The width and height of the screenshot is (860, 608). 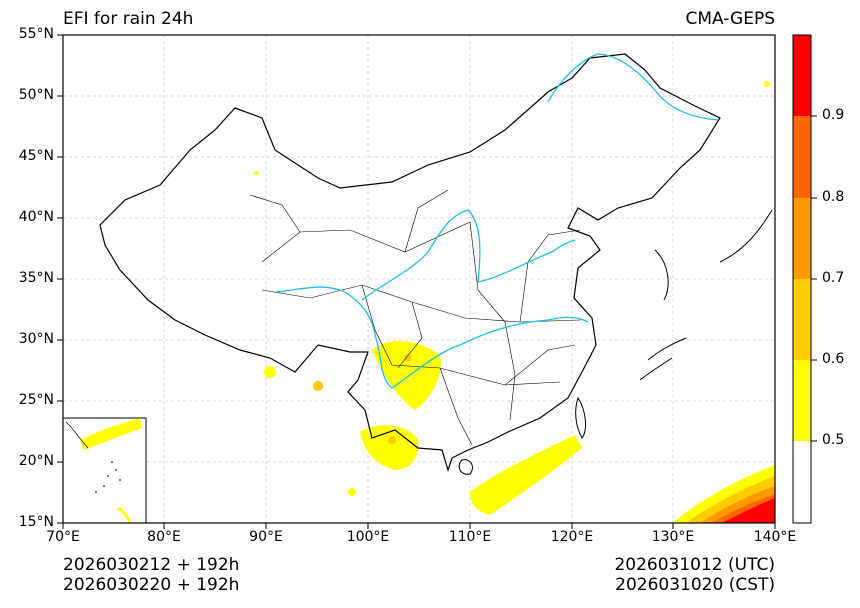 I want to click on lon-label: 70°E, so click(x=63, y=537).